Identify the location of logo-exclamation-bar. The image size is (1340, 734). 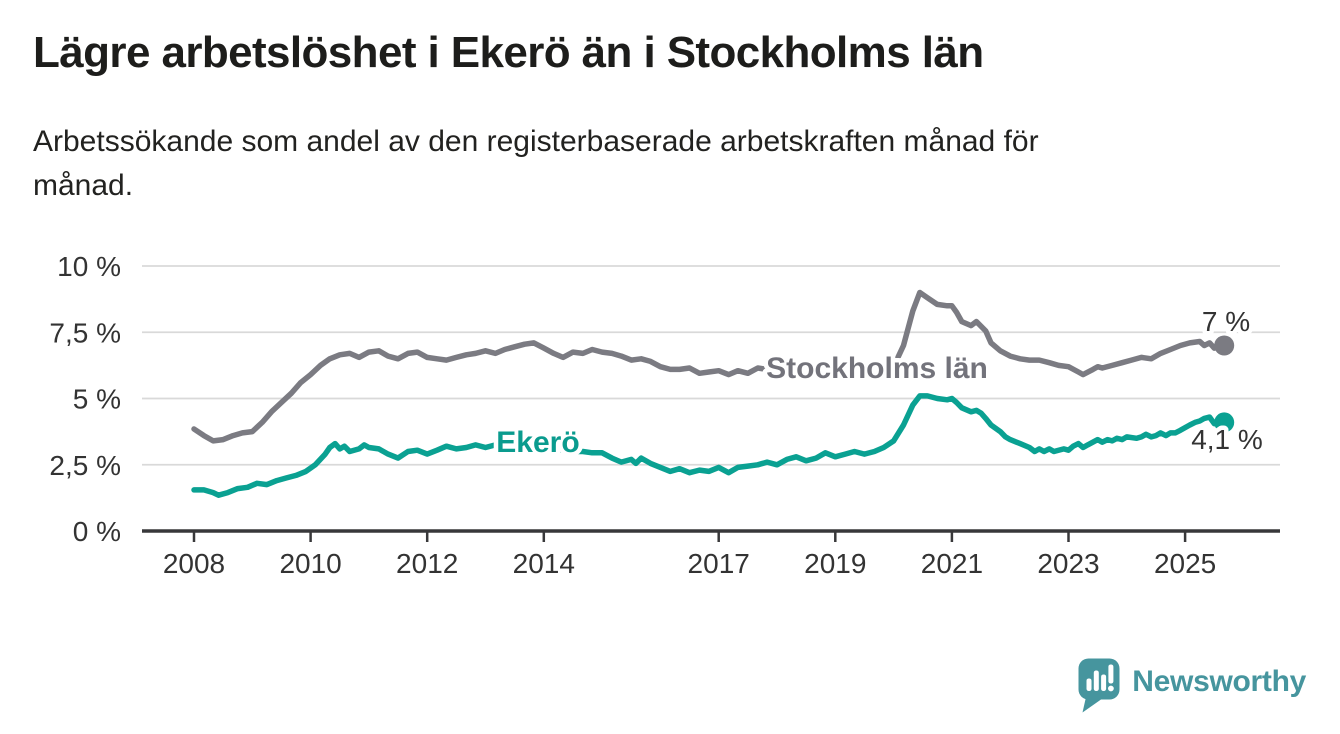
(1111, 674).